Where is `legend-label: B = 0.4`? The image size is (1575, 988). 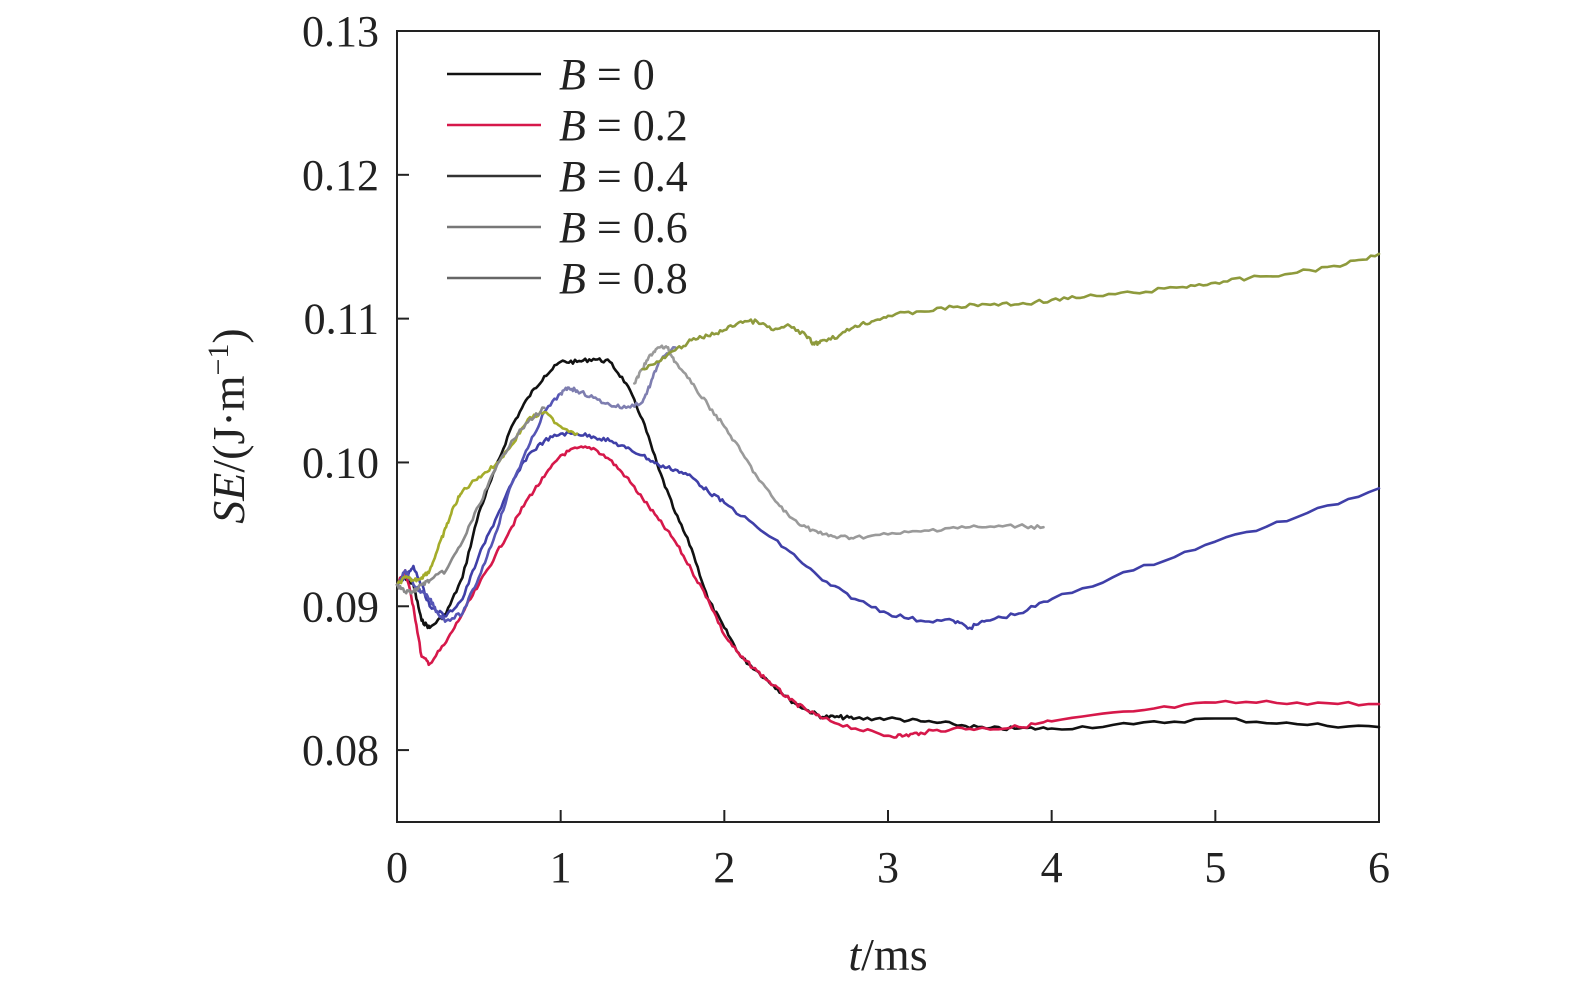
legend-label: B = 0.4 is located at coordinates (623, 176).